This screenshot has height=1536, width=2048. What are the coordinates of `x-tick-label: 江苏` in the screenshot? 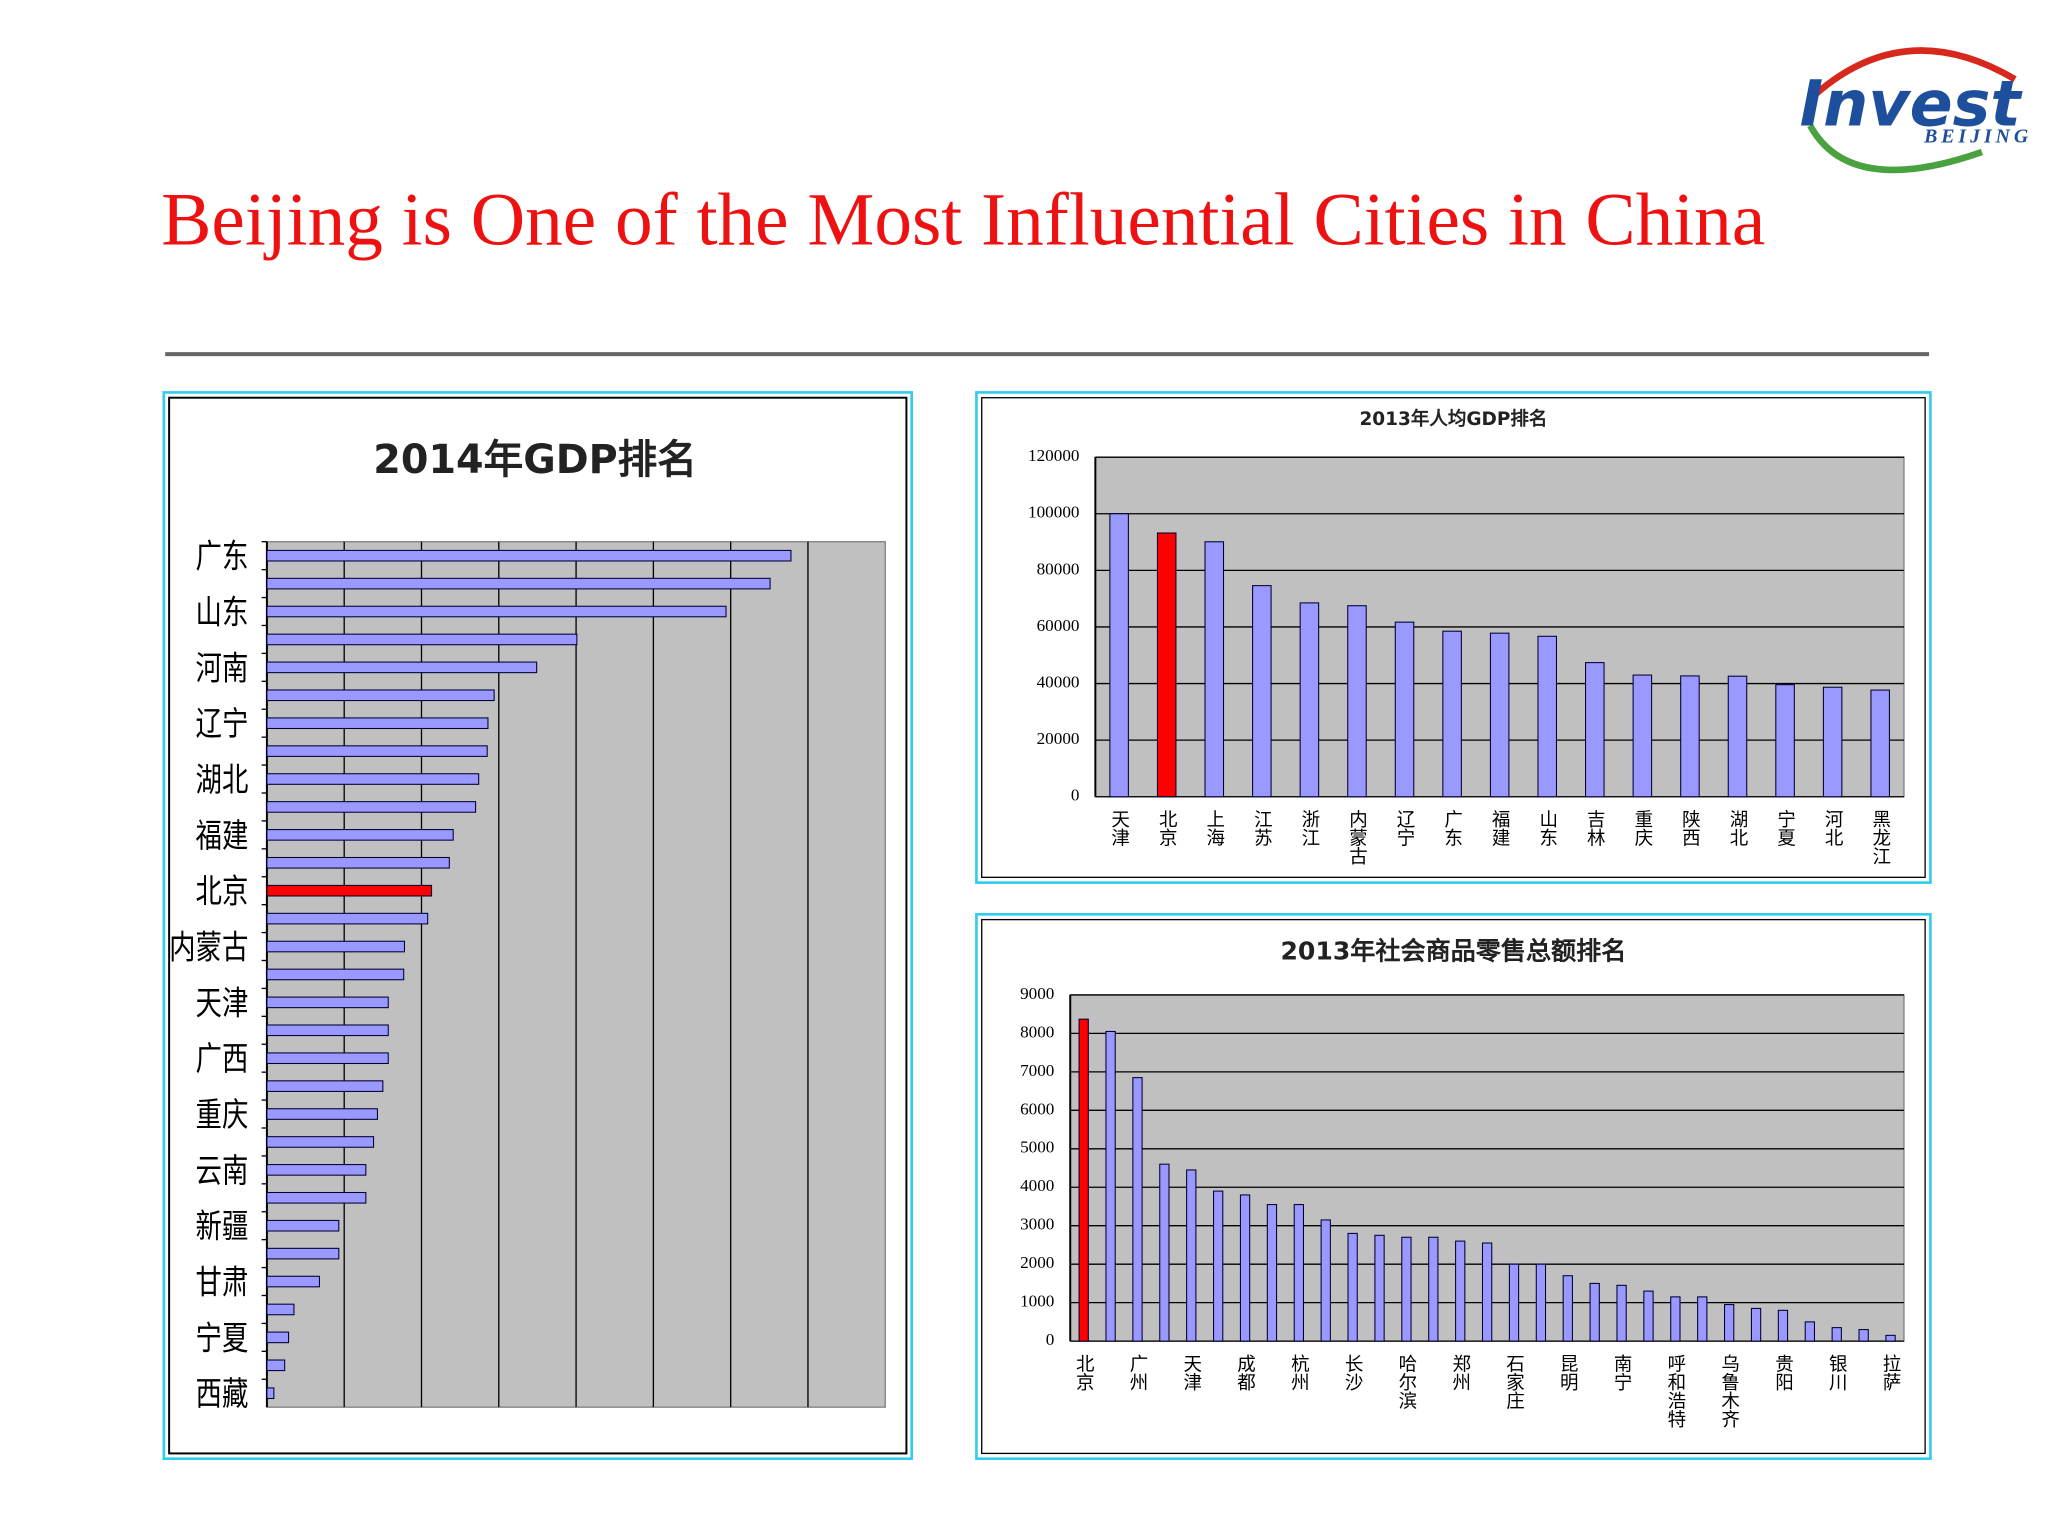 It's located at (1261, 828).